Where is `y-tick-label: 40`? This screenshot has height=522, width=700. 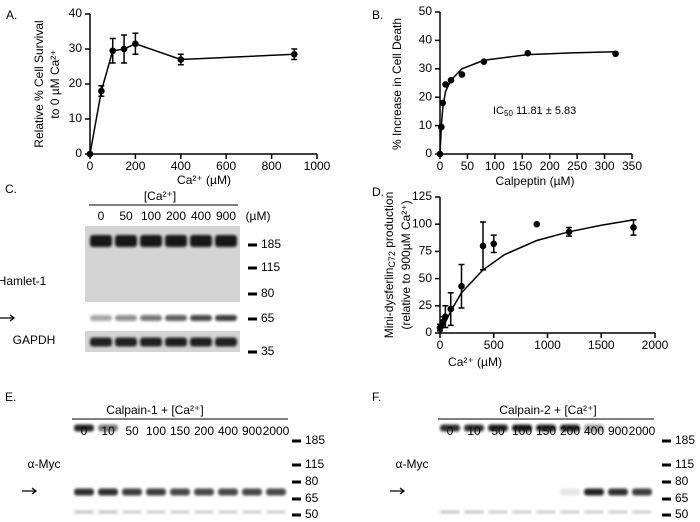
y-tick-label: 40 is located at coordinates (426, 40).